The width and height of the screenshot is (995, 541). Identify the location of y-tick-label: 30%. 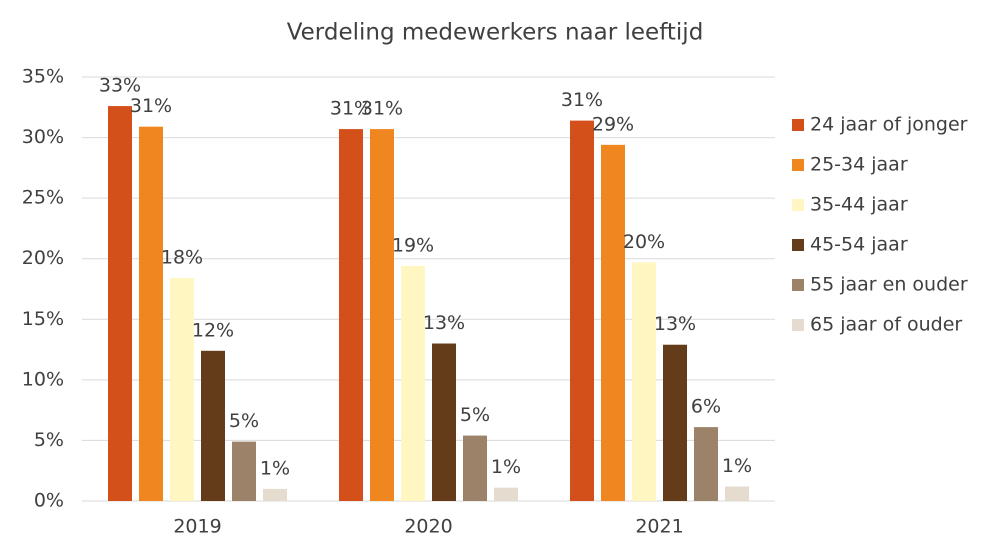
(43, 137).